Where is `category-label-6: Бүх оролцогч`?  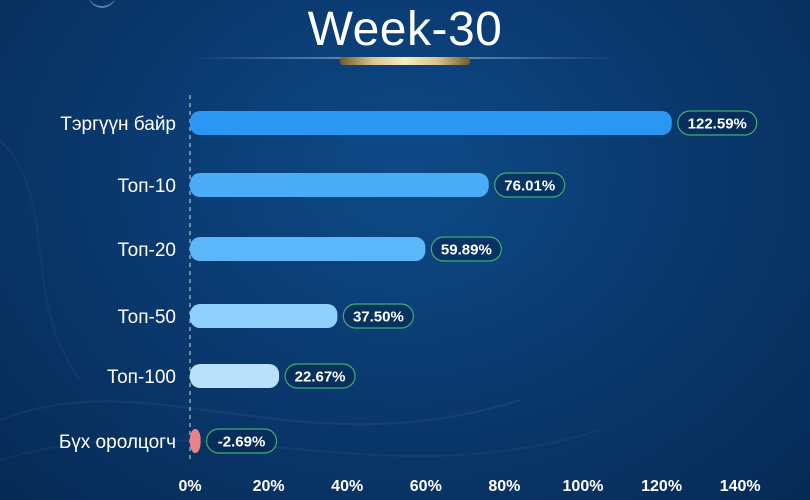
category-label-6: Бүх оролцогч is located at coordinates (117, 442).